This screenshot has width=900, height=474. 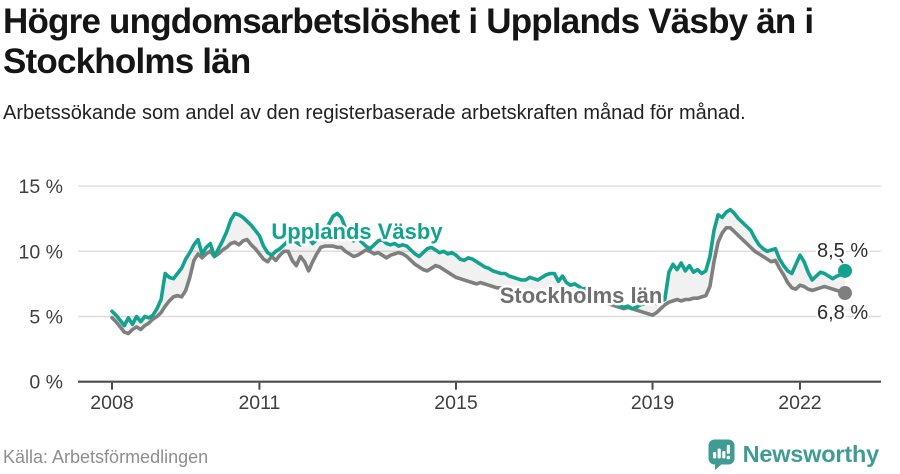 I want to click on end-value-label-upplands-vasby: 8,5 %, so click(x=842, y=251).